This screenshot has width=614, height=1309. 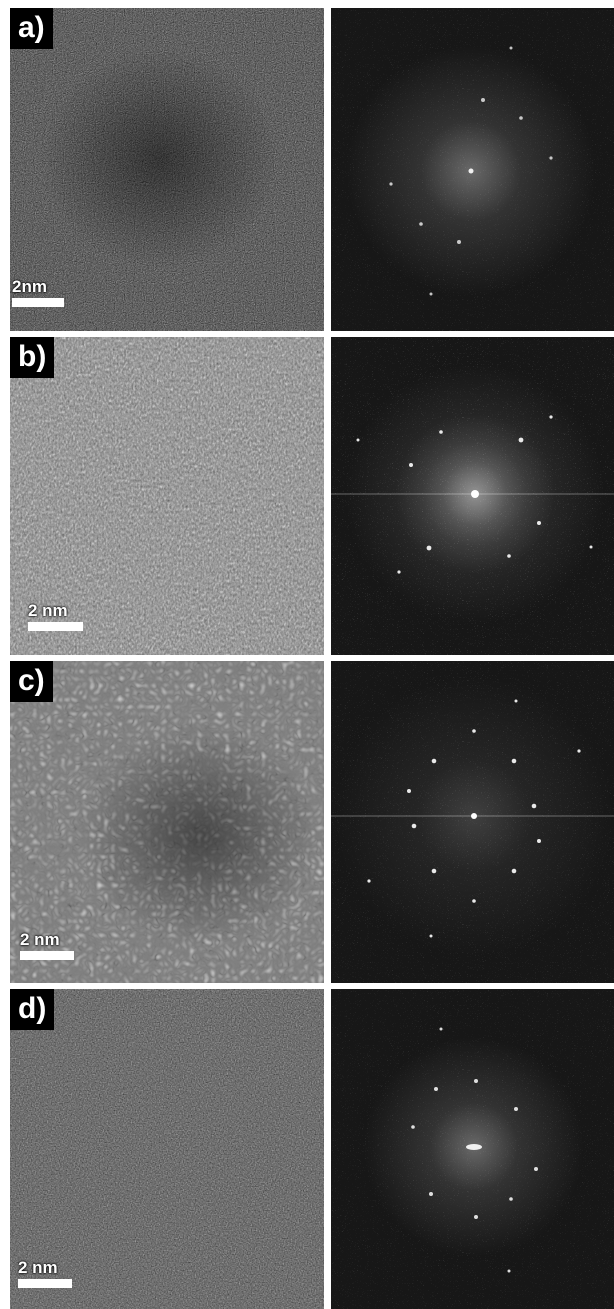 What do you see at coordinates (38, 1267) in the screenshot?
I see `scale-text-d: 2 nm` at bounding box center [38, 1267].